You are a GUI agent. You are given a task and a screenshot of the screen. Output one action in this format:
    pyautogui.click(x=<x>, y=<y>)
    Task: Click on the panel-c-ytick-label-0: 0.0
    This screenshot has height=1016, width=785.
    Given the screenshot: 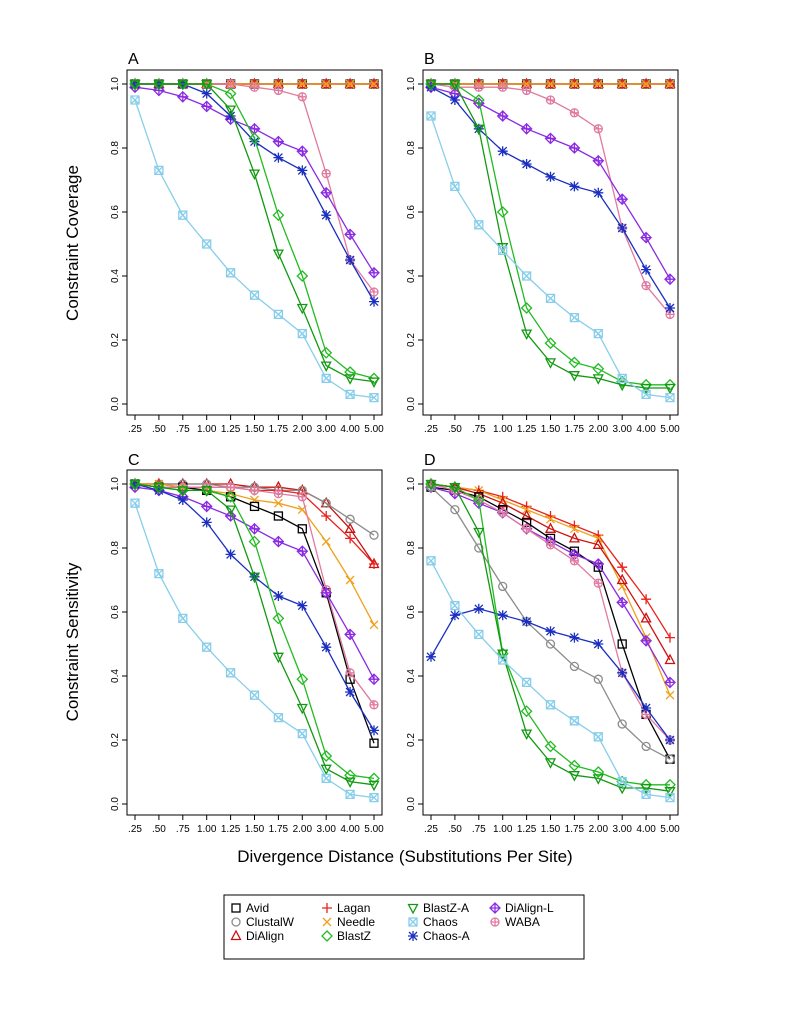 What is the action you would take?
    pyautogui.click(x=115, y=804)
    